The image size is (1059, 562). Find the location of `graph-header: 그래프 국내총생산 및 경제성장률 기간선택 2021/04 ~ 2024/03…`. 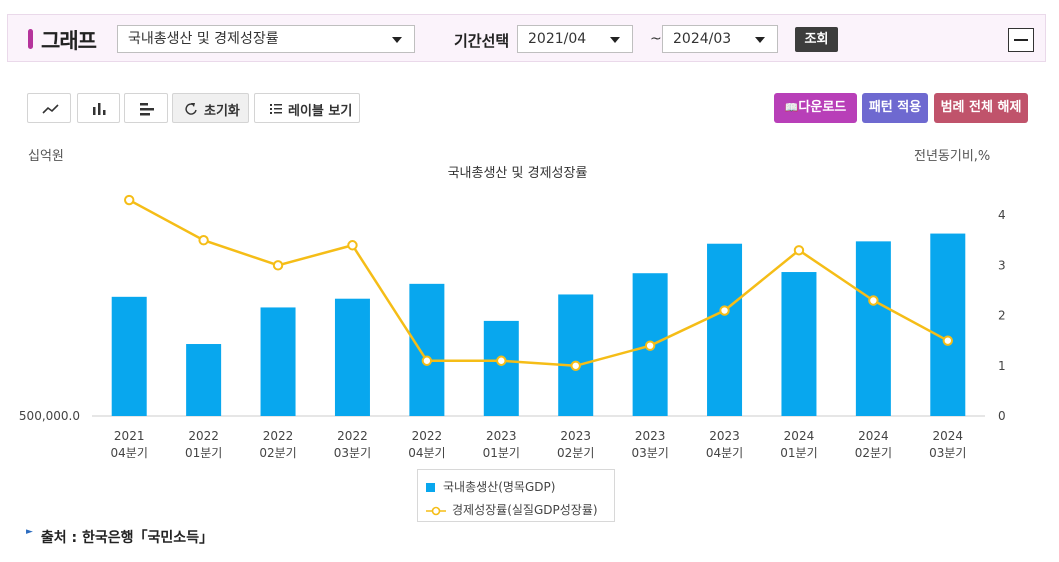

graph-header: 그래프 국내총생산 및 경제성장률 기간선택 2021/04 ~ 2024/03… is located at coordinates (526, 38).